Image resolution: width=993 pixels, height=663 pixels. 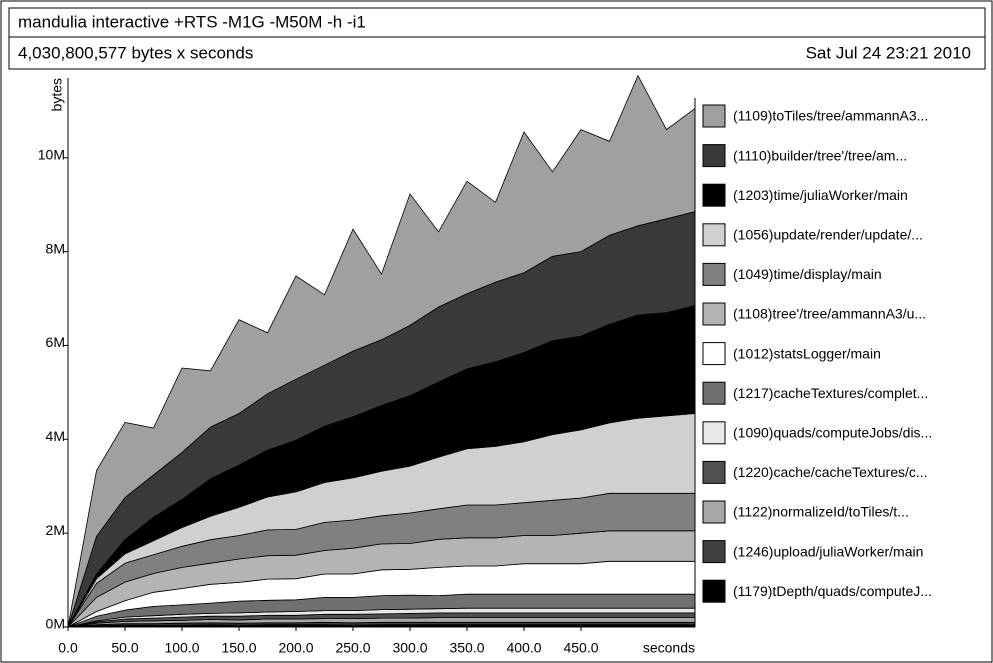 What do you see at coordinates (523, 648) in the screenshot?
I see `x-tick-label: 400.0` at bounding box center [523, 648].